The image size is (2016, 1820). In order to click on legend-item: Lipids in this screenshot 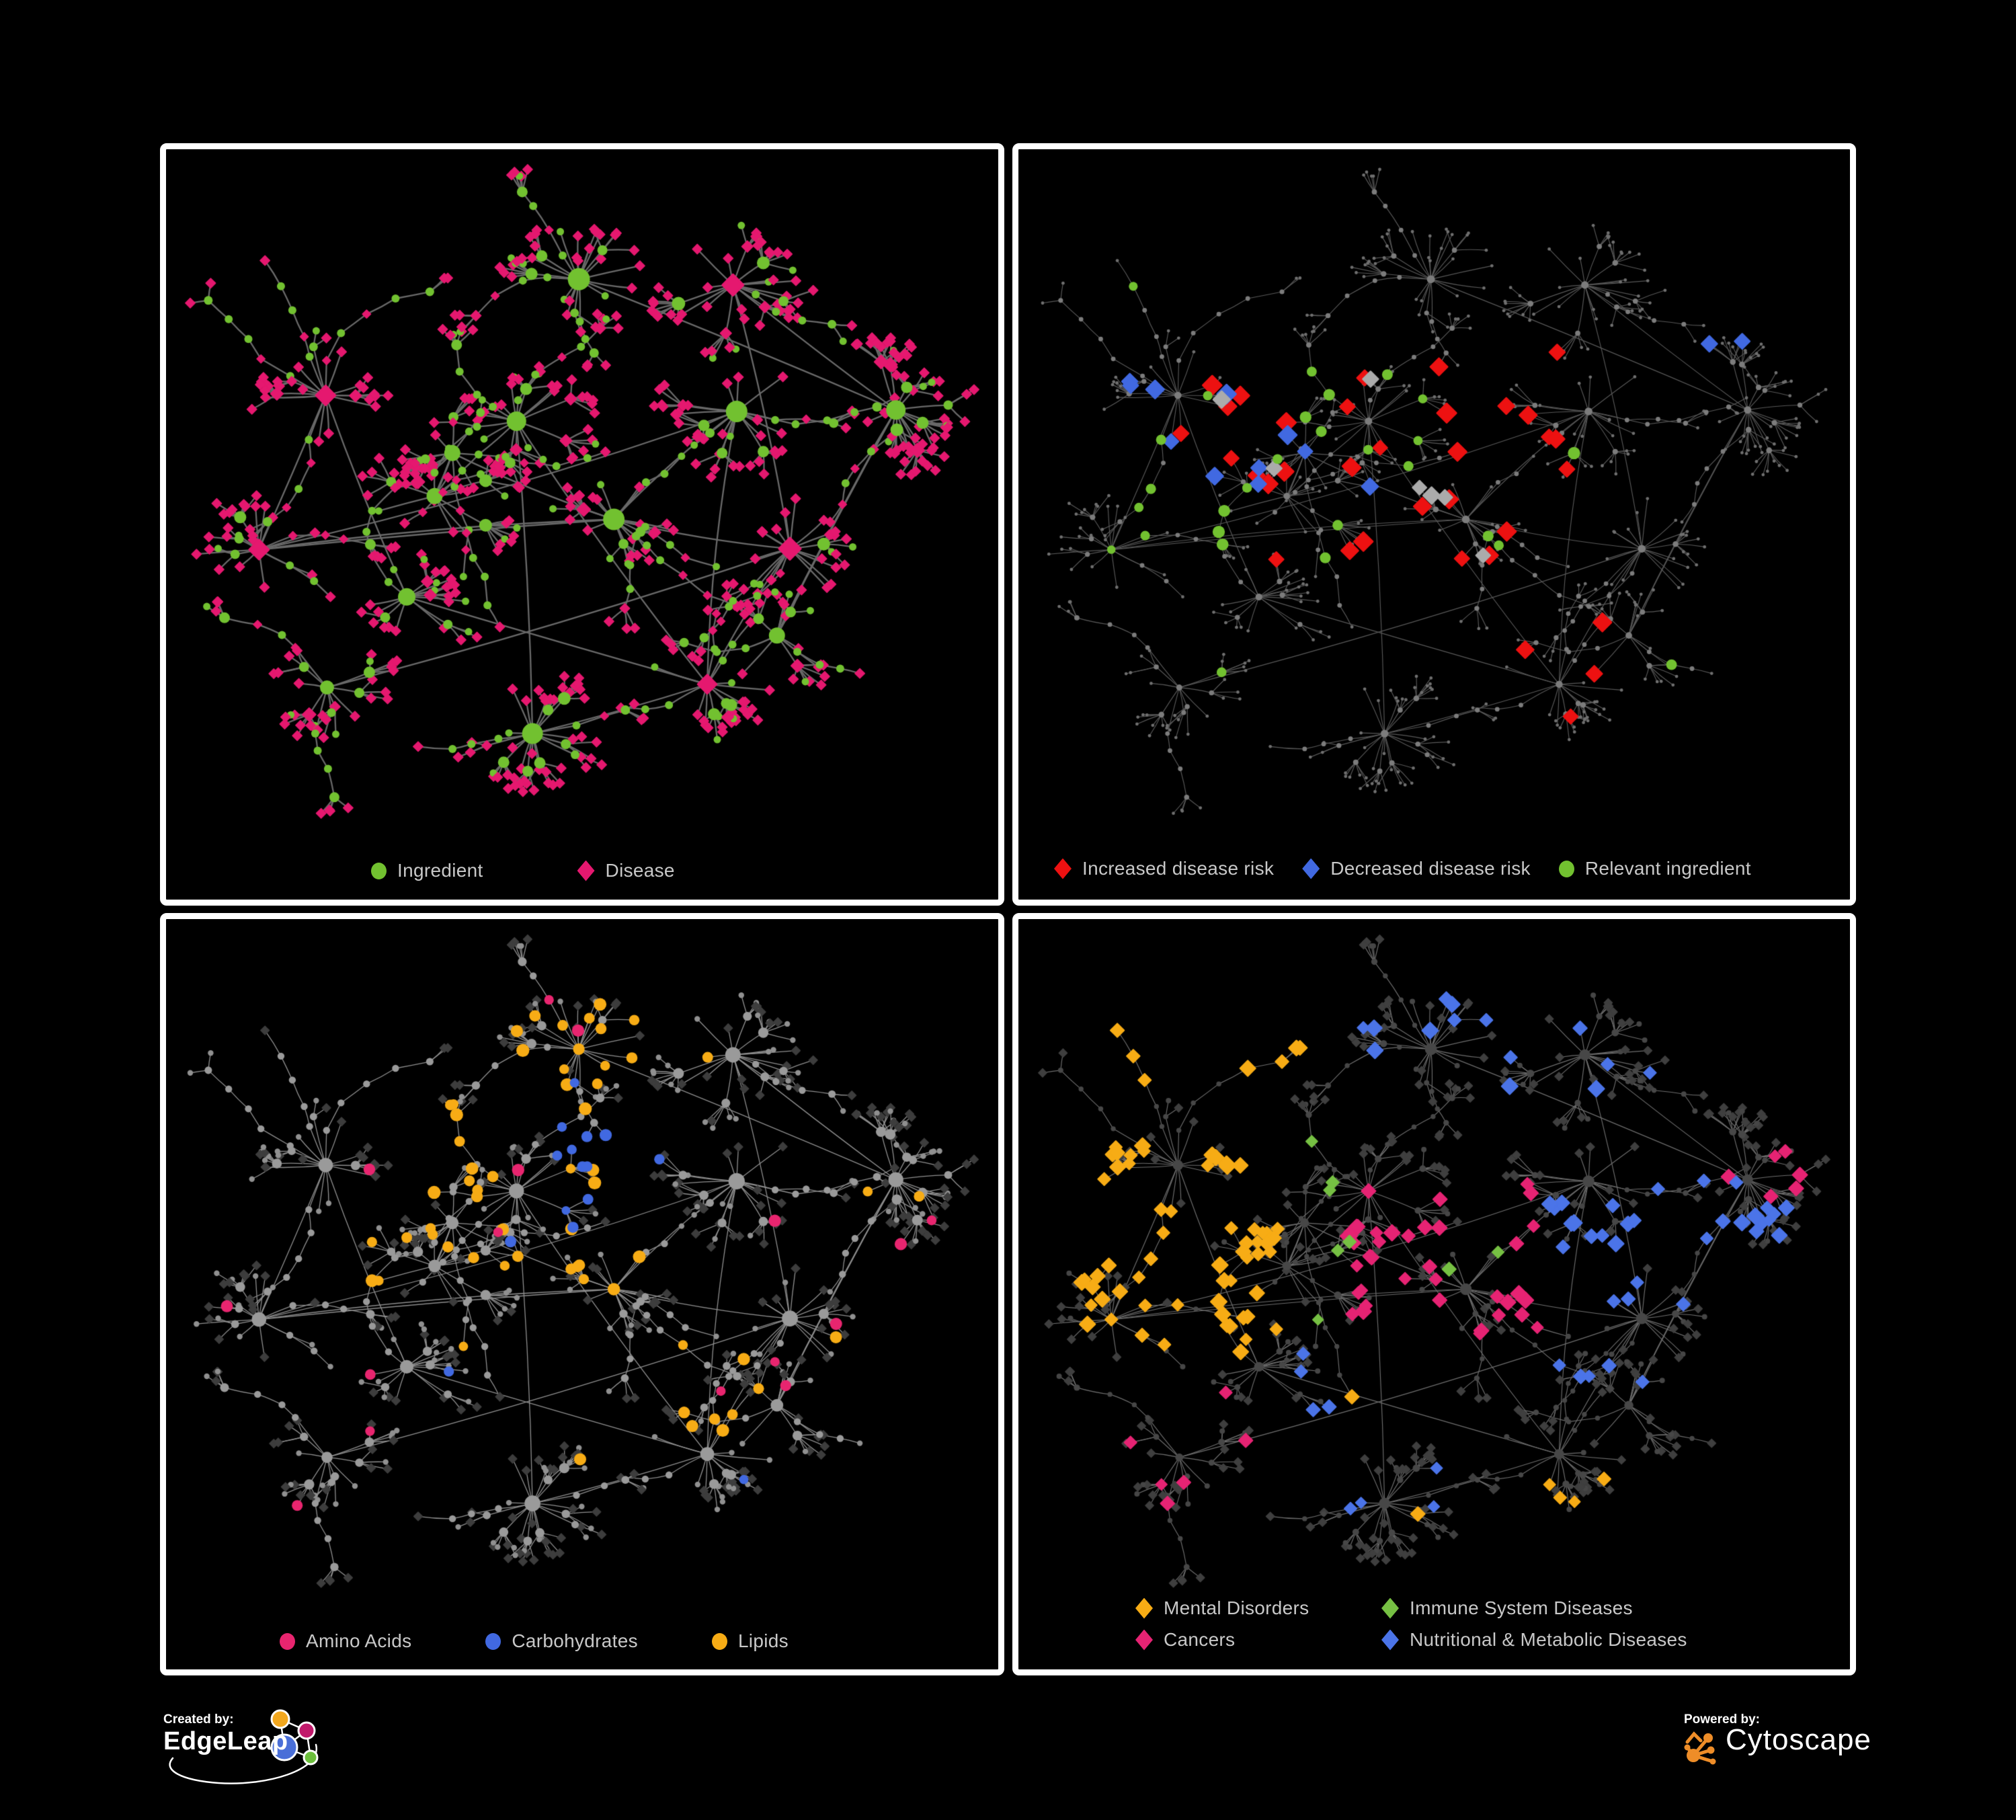, I will do `click(750, 1641)`.